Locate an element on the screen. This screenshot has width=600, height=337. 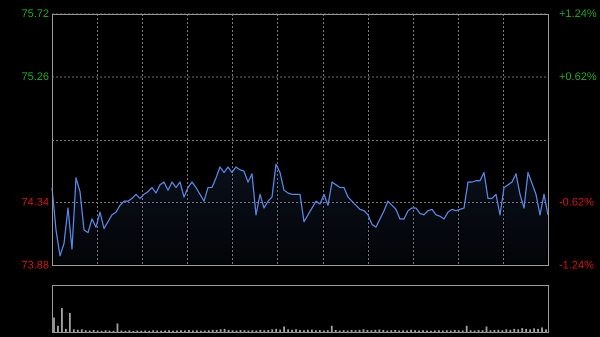
y-tick-label: 75.26 is located at coordinates (35, 76).